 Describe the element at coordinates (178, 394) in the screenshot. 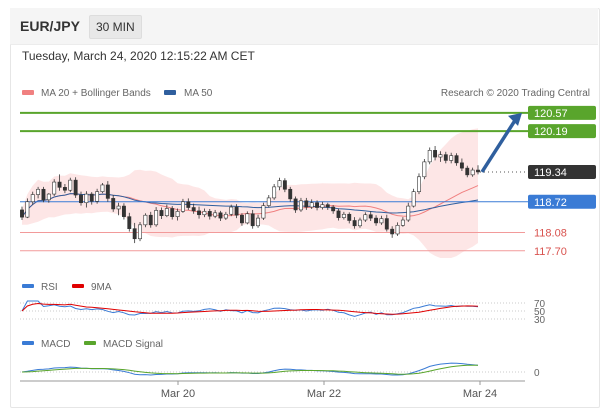

I see `x-tick-label: Mar 20` at that location.